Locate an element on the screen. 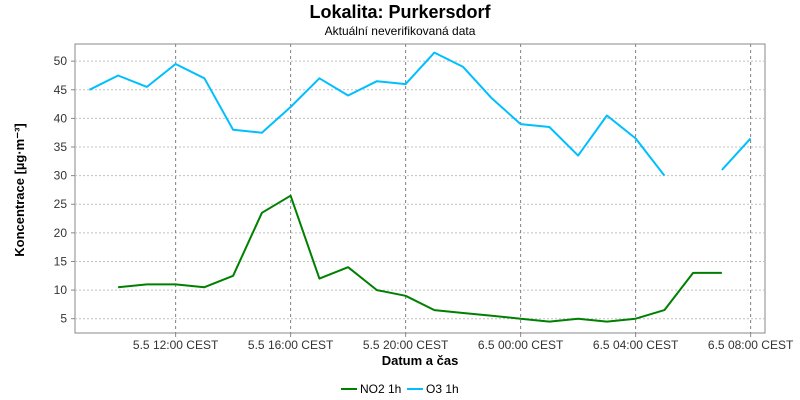  y-tick-label: 20 is located at coordinates (61, 233).